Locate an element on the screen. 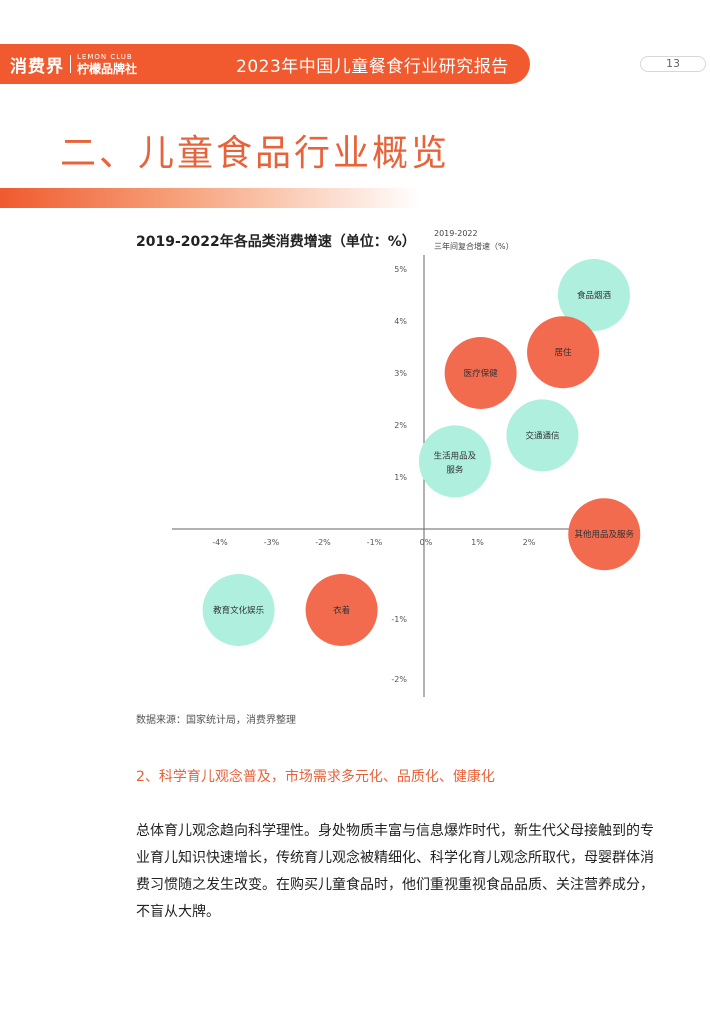  x-tick-label: 0% is located at coordinates (426, 542).